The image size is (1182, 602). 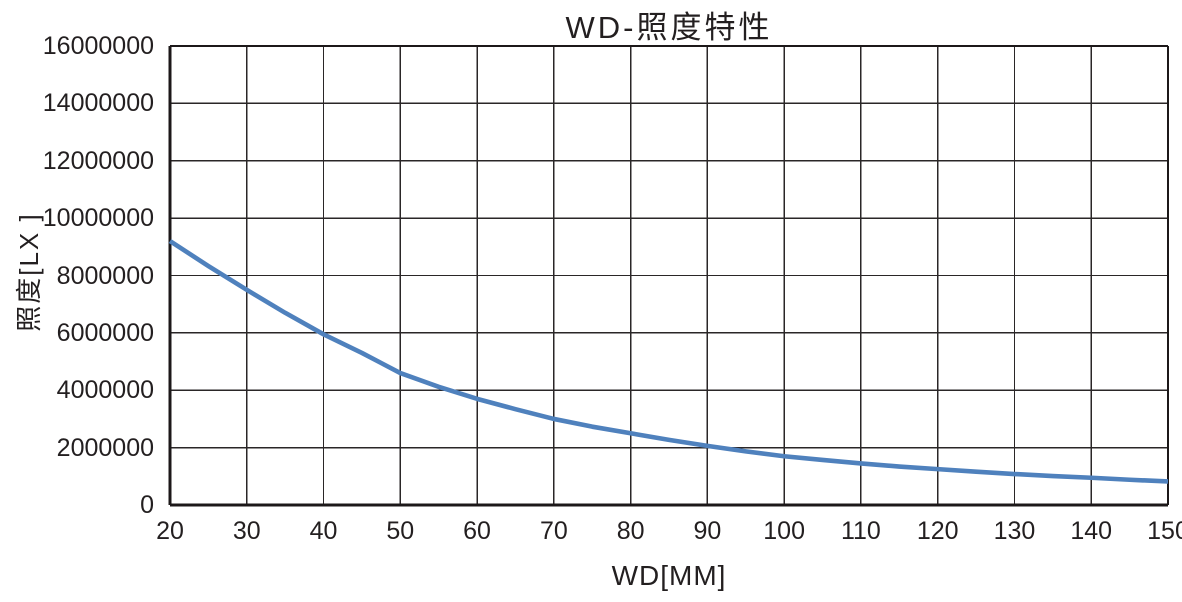 What do you see at coordinates (784, 531) in the screenshot?
I see `x-tick-label: 100` at bounding box center [784, 531].